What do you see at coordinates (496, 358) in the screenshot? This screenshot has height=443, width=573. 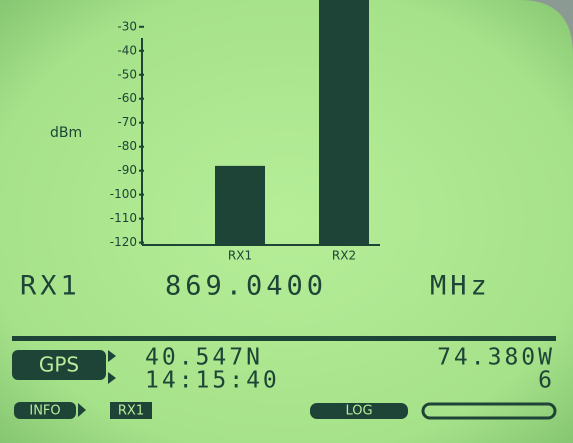 I see `longitude: 74.380W` at bounding box center [496, 358].